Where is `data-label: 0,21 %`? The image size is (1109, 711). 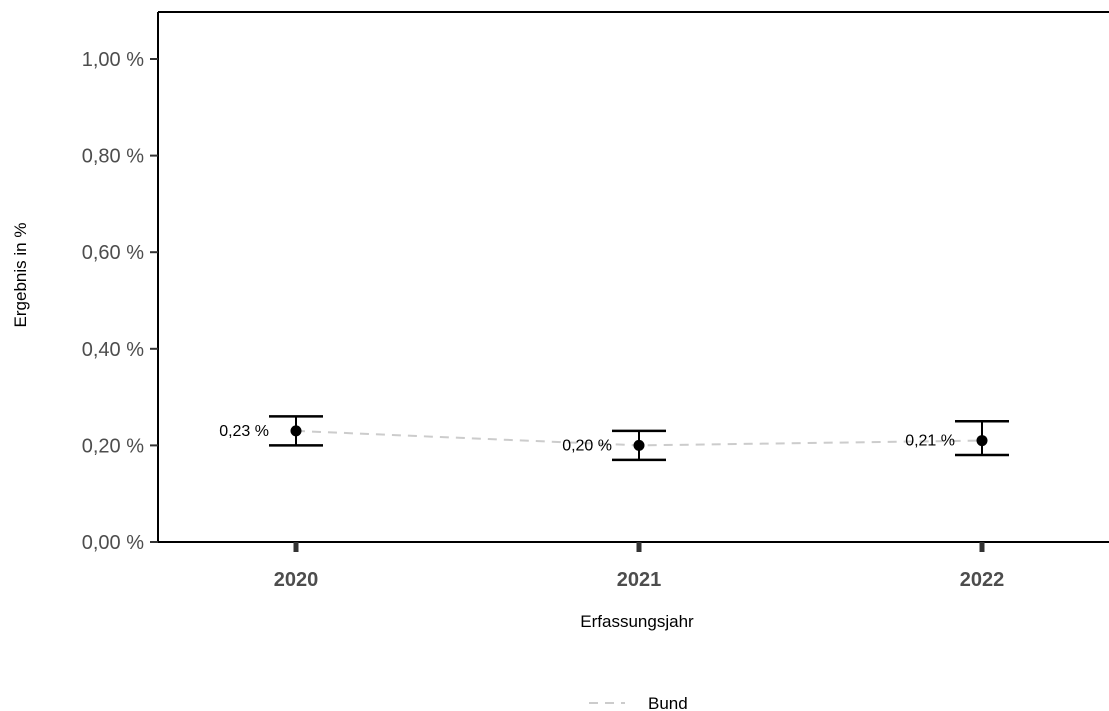 data-label: 0,21 % is located at coordinates (930, 441).